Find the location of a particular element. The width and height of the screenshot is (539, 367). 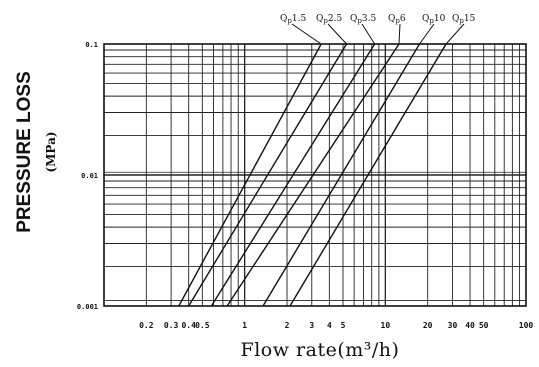

x-tick-label: 100 is located at coordinates (526, 325).